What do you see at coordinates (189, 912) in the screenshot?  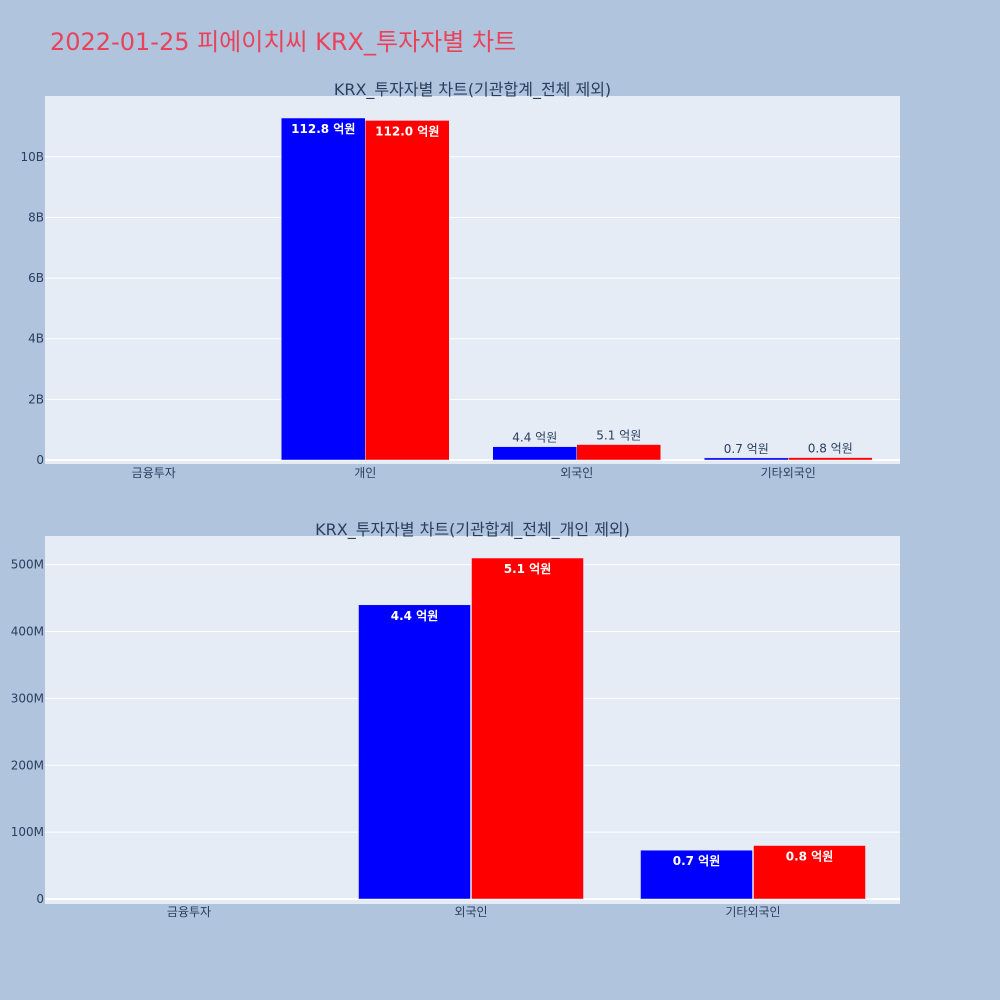 I see `chart2-xtick-label: 금융투자` at bounding box center [189, 912].